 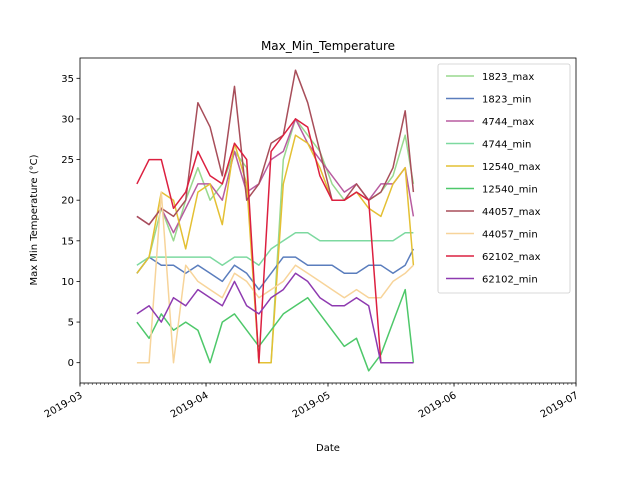 What do you see at coordinates (67, 79) in the screenshot?
I see `y-tick-label: 35` at bounding box center [67, 79].